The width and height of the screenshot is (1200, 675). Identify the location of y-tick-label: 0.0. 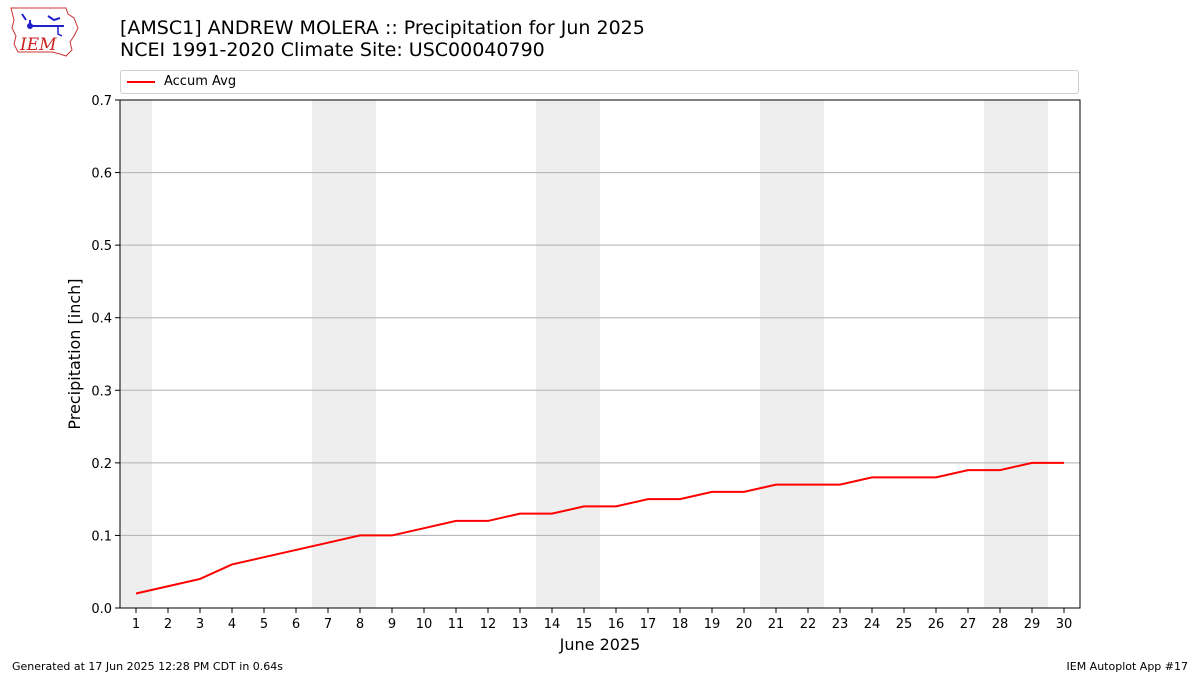
(101, 609).